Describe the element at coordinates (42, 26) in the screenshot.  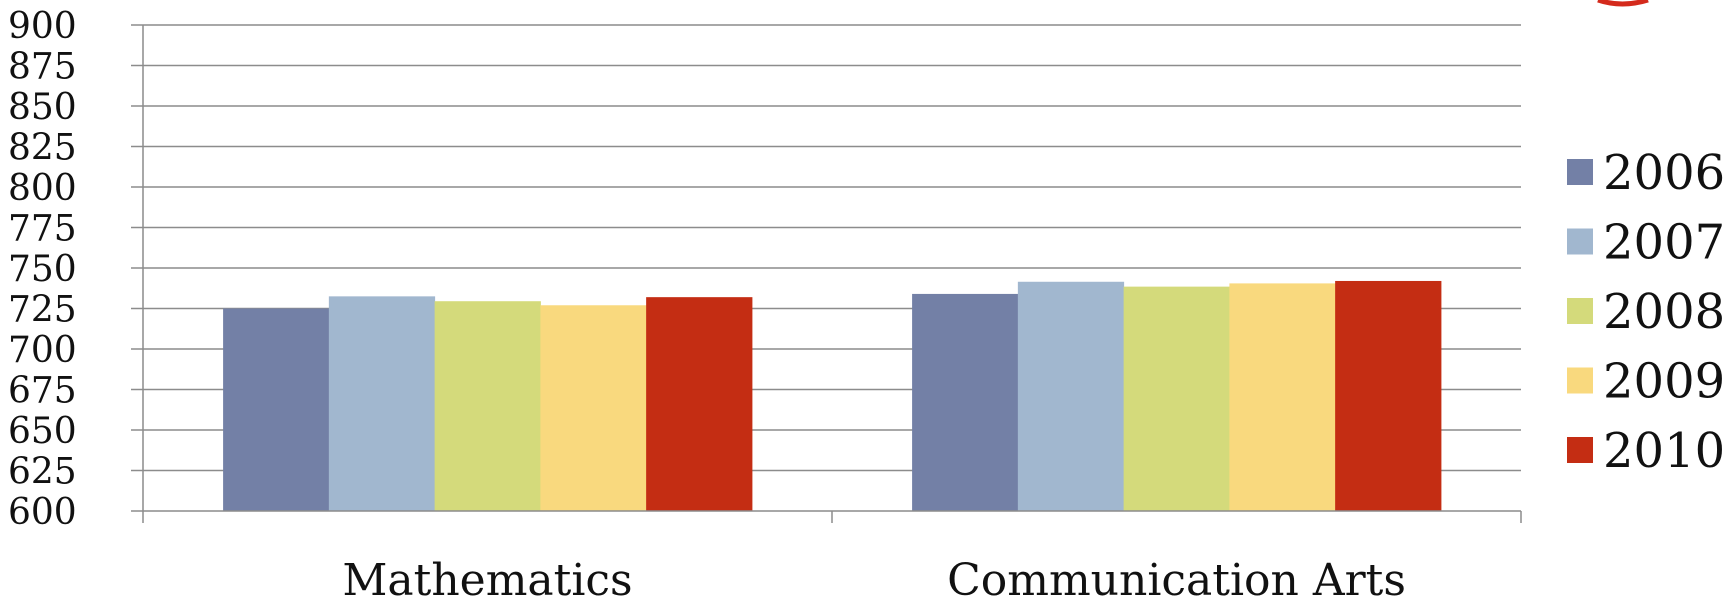
I see `y-tick-label: 900` at that location.